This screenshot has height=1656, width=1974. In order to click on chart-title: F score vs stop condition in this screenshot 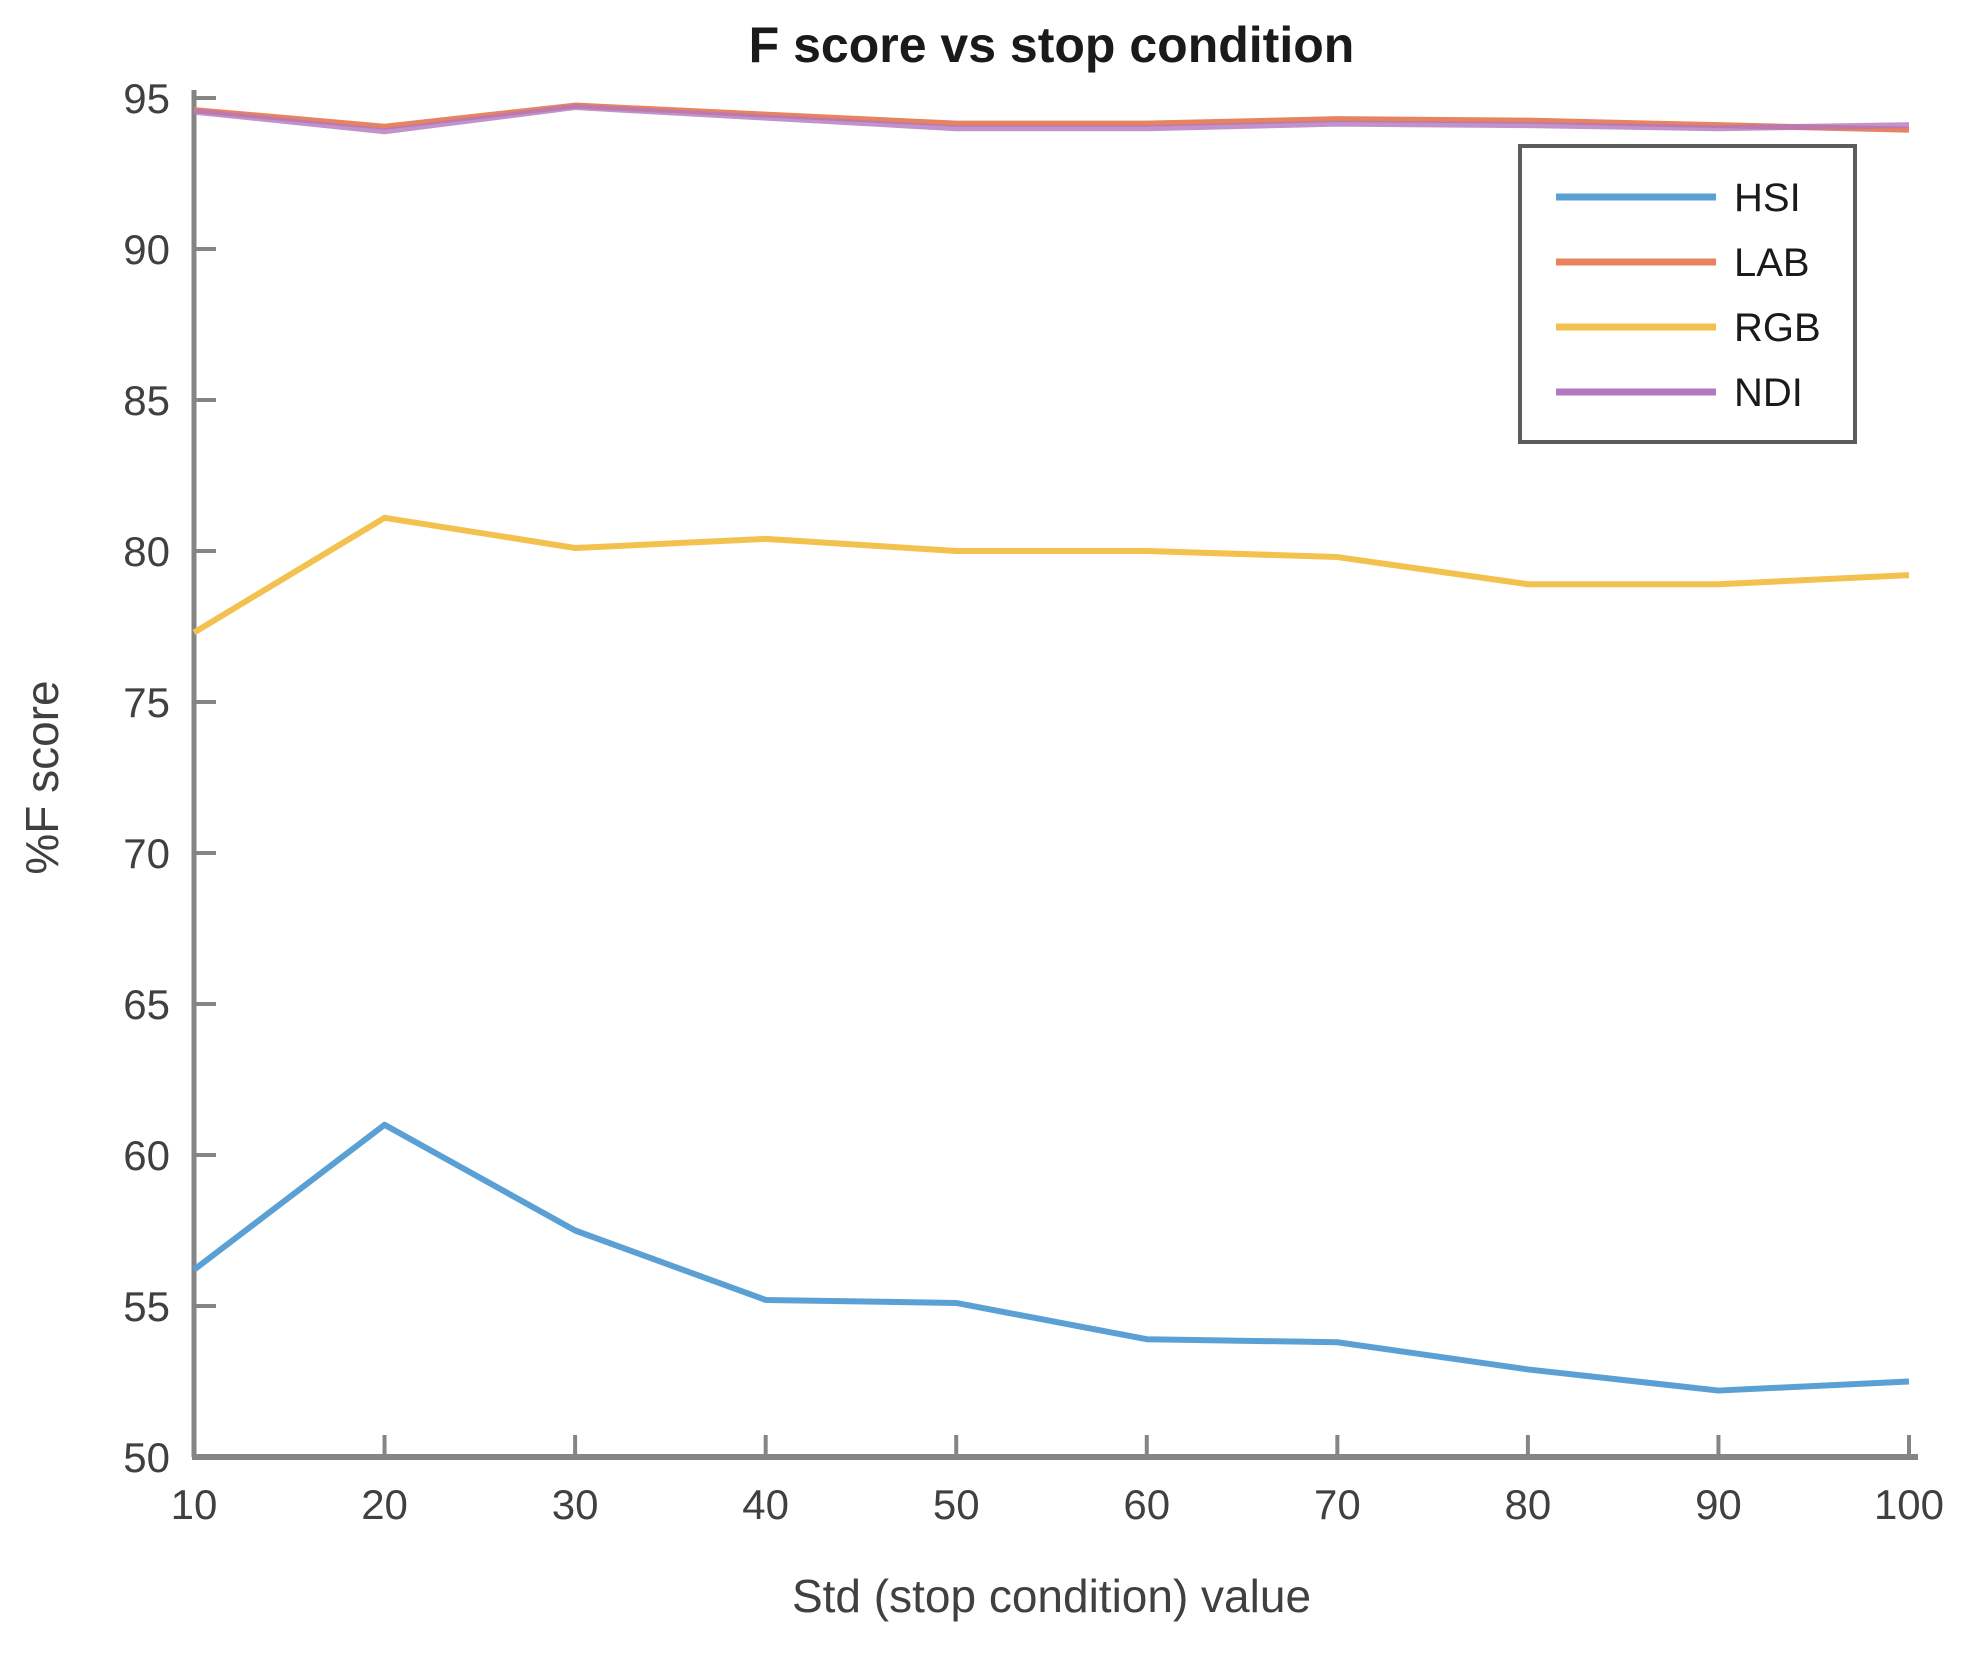, I will do `click(1052, 45)`.